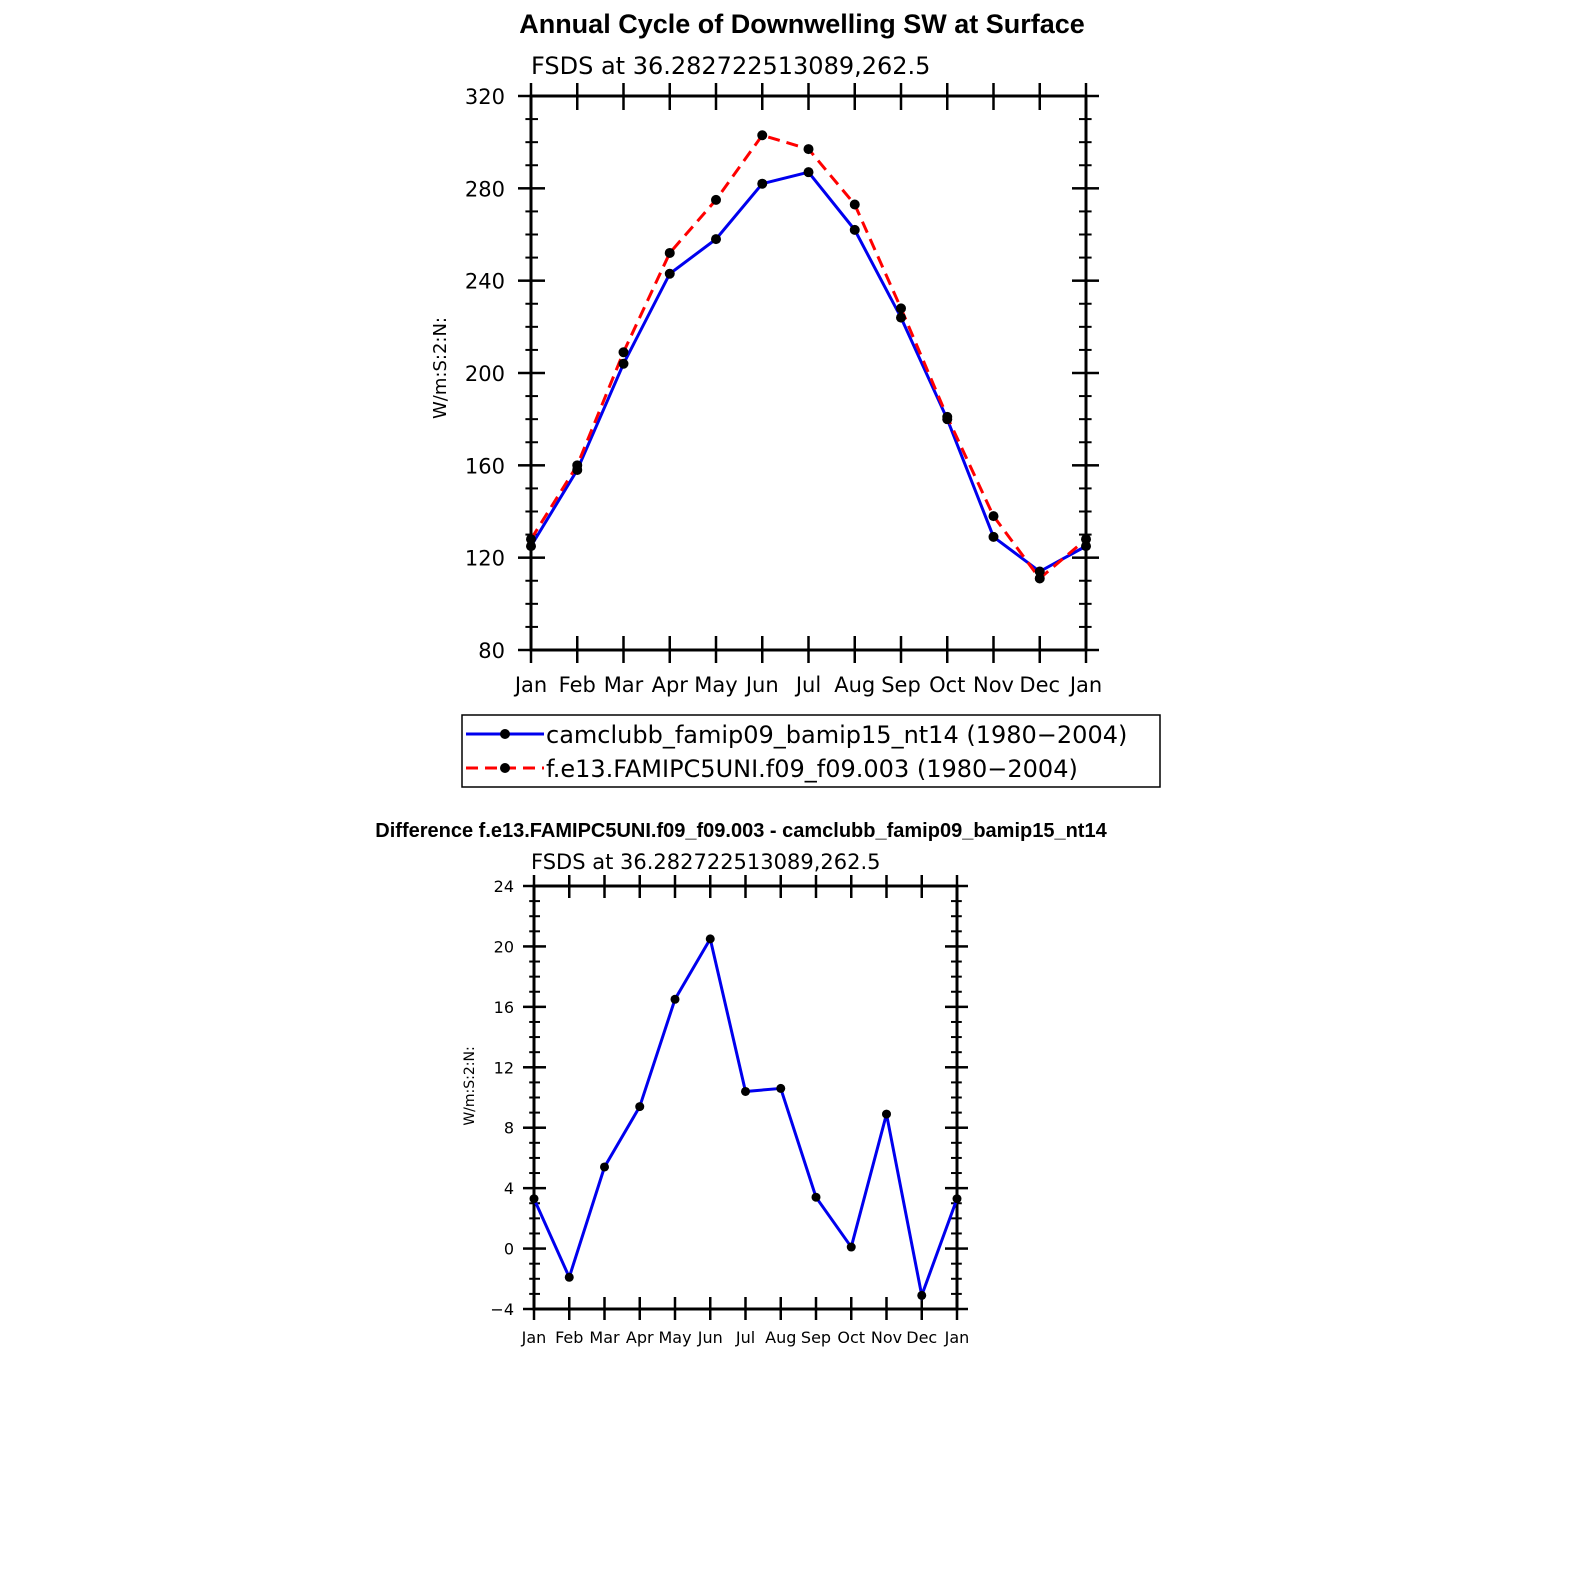 Image resolution: width=1574 pixels, height=1574 pixels. I want to click on series-2-line, so click(808, 357).